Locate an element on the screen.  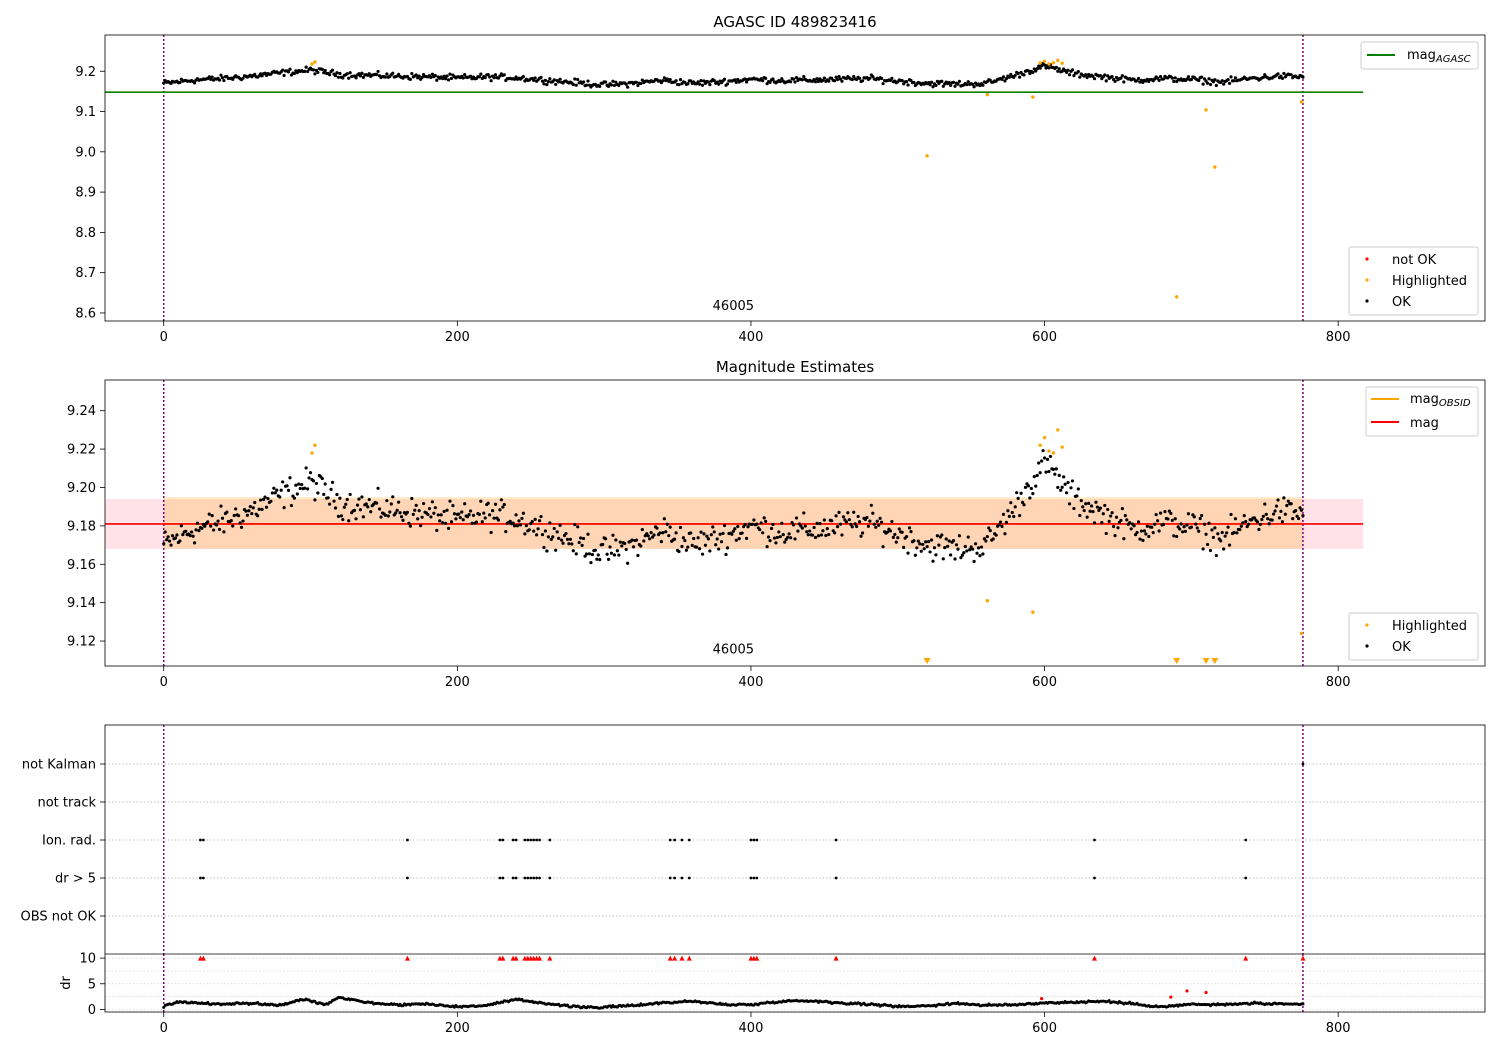
data-point-offaxis is located at coordinates (1215, 661).